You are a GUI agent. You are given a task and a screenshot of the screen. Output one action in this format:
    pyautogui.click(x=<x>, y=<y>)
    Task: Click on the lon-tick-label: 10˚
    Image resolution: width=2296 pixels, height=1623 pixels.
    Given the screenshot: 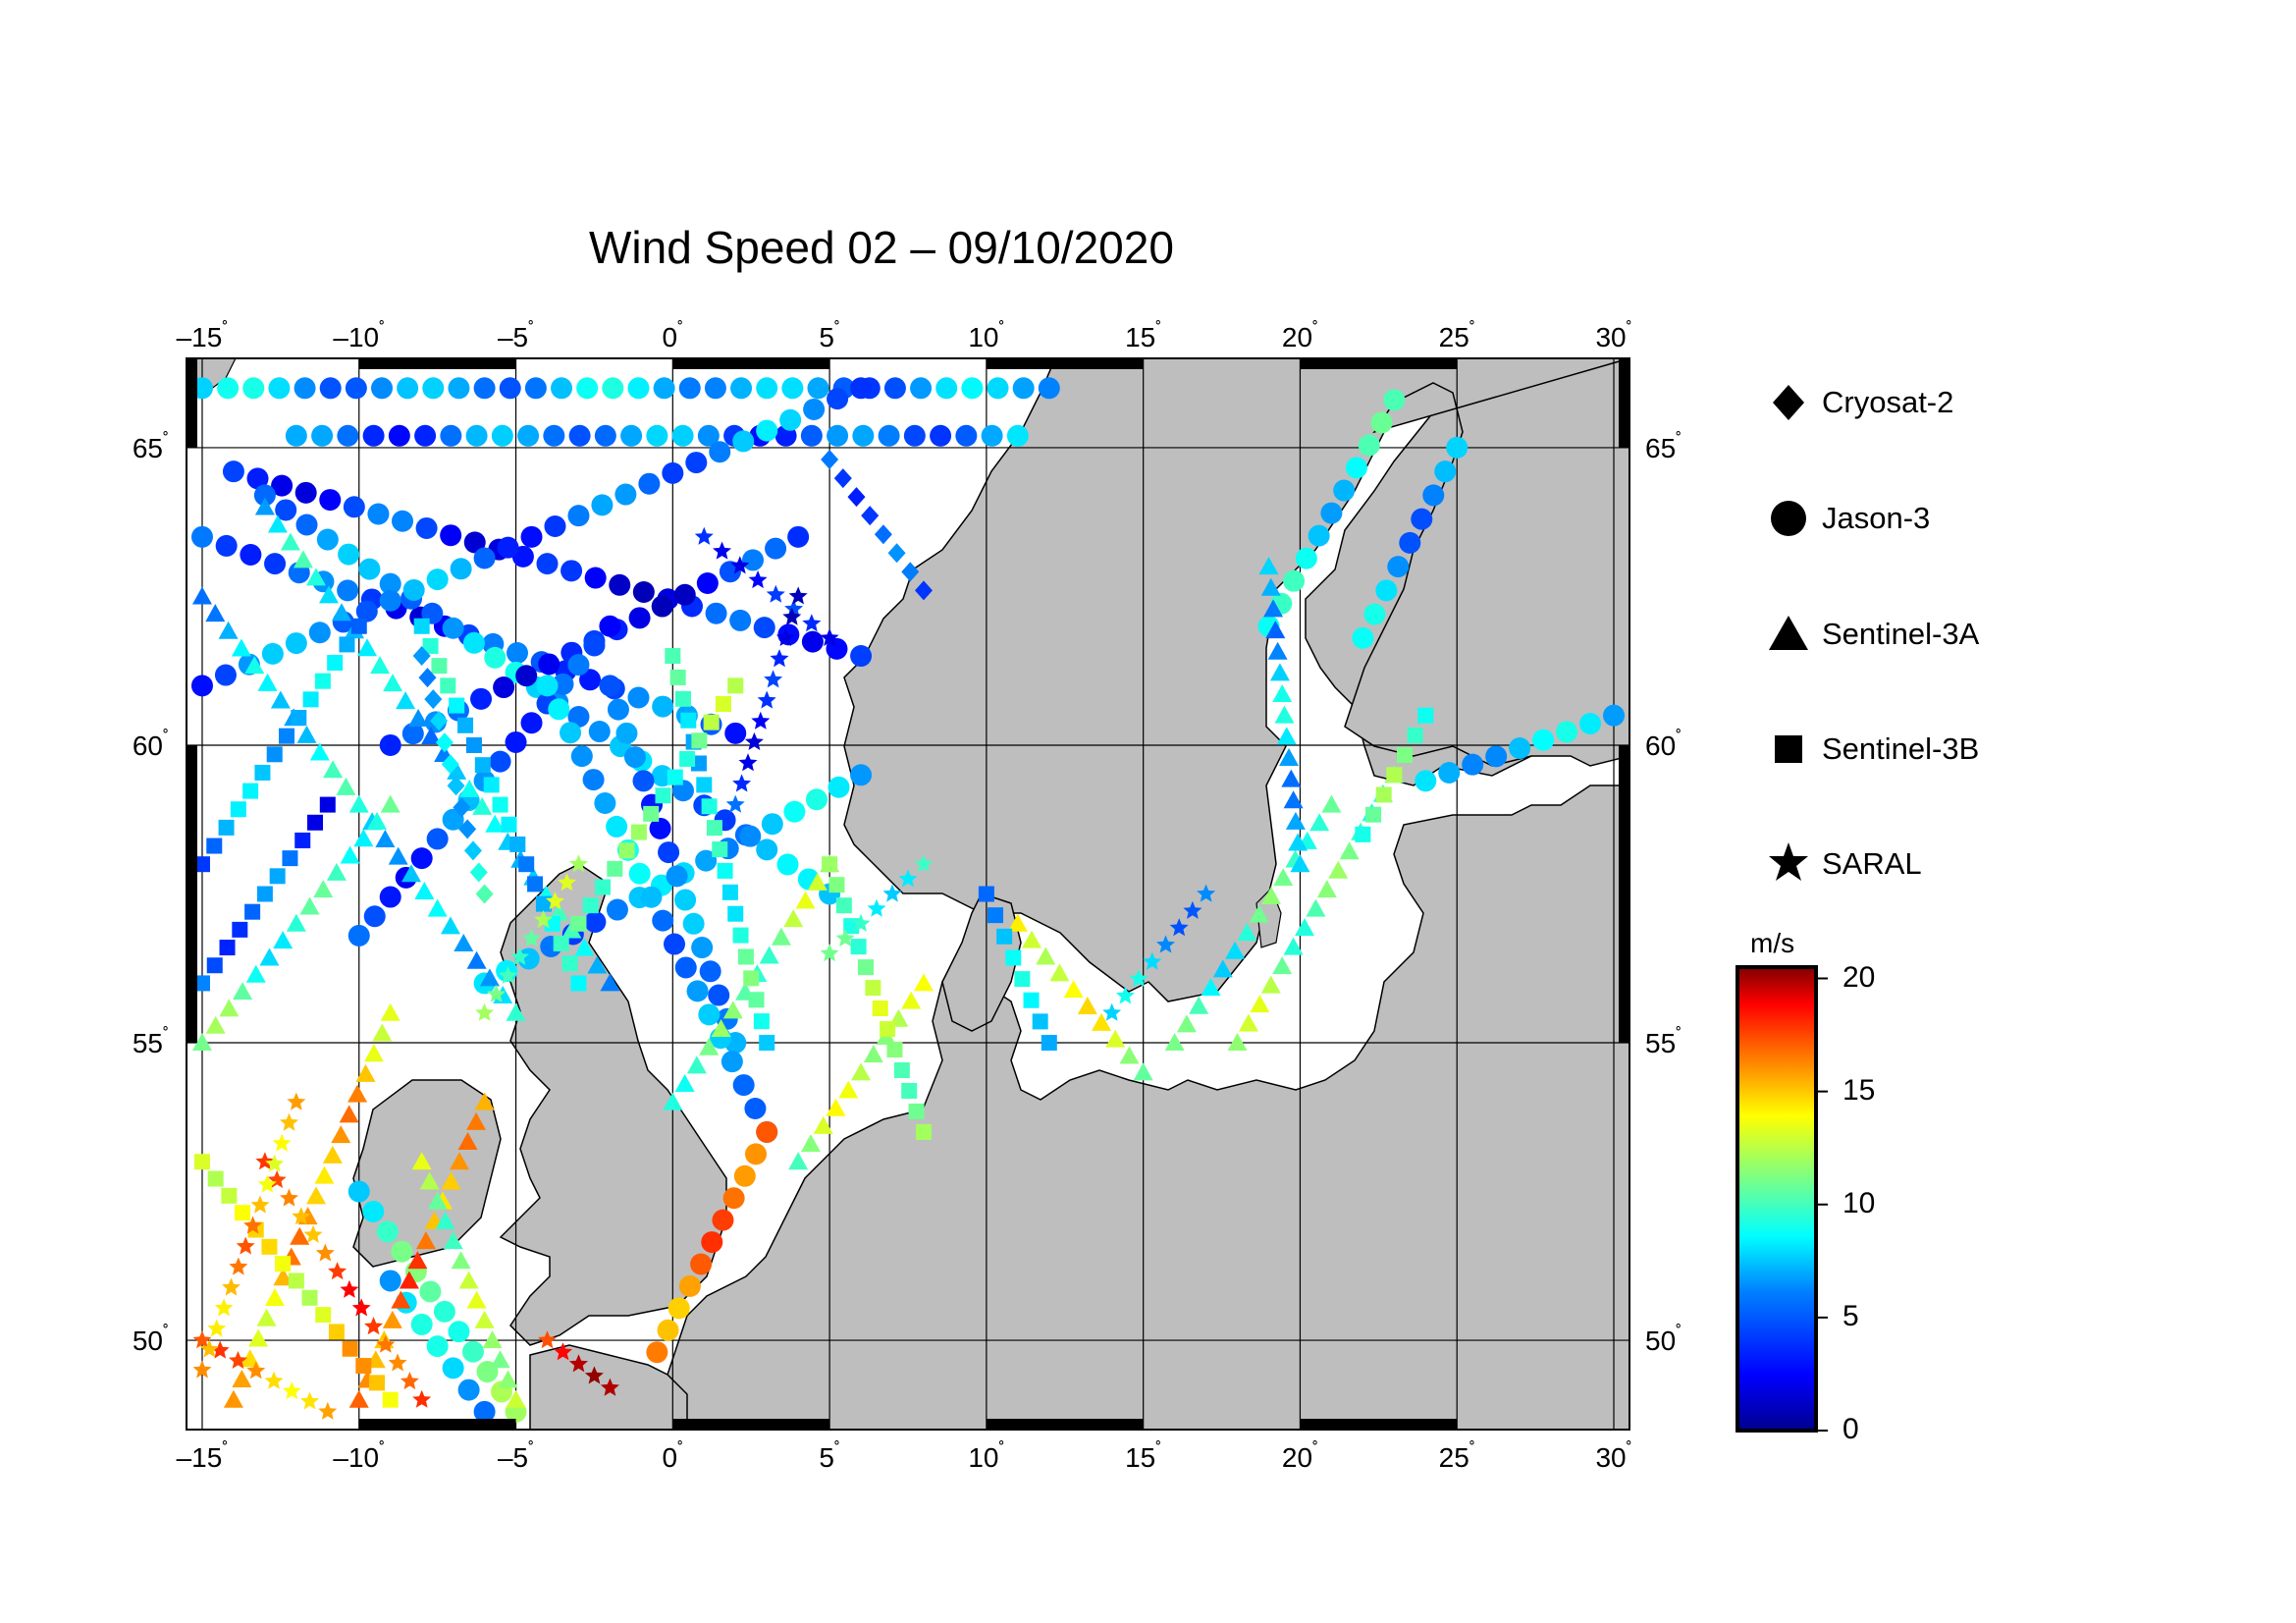 What is the action you would take?
    pyautogui.click(x=986, y=1456)
    